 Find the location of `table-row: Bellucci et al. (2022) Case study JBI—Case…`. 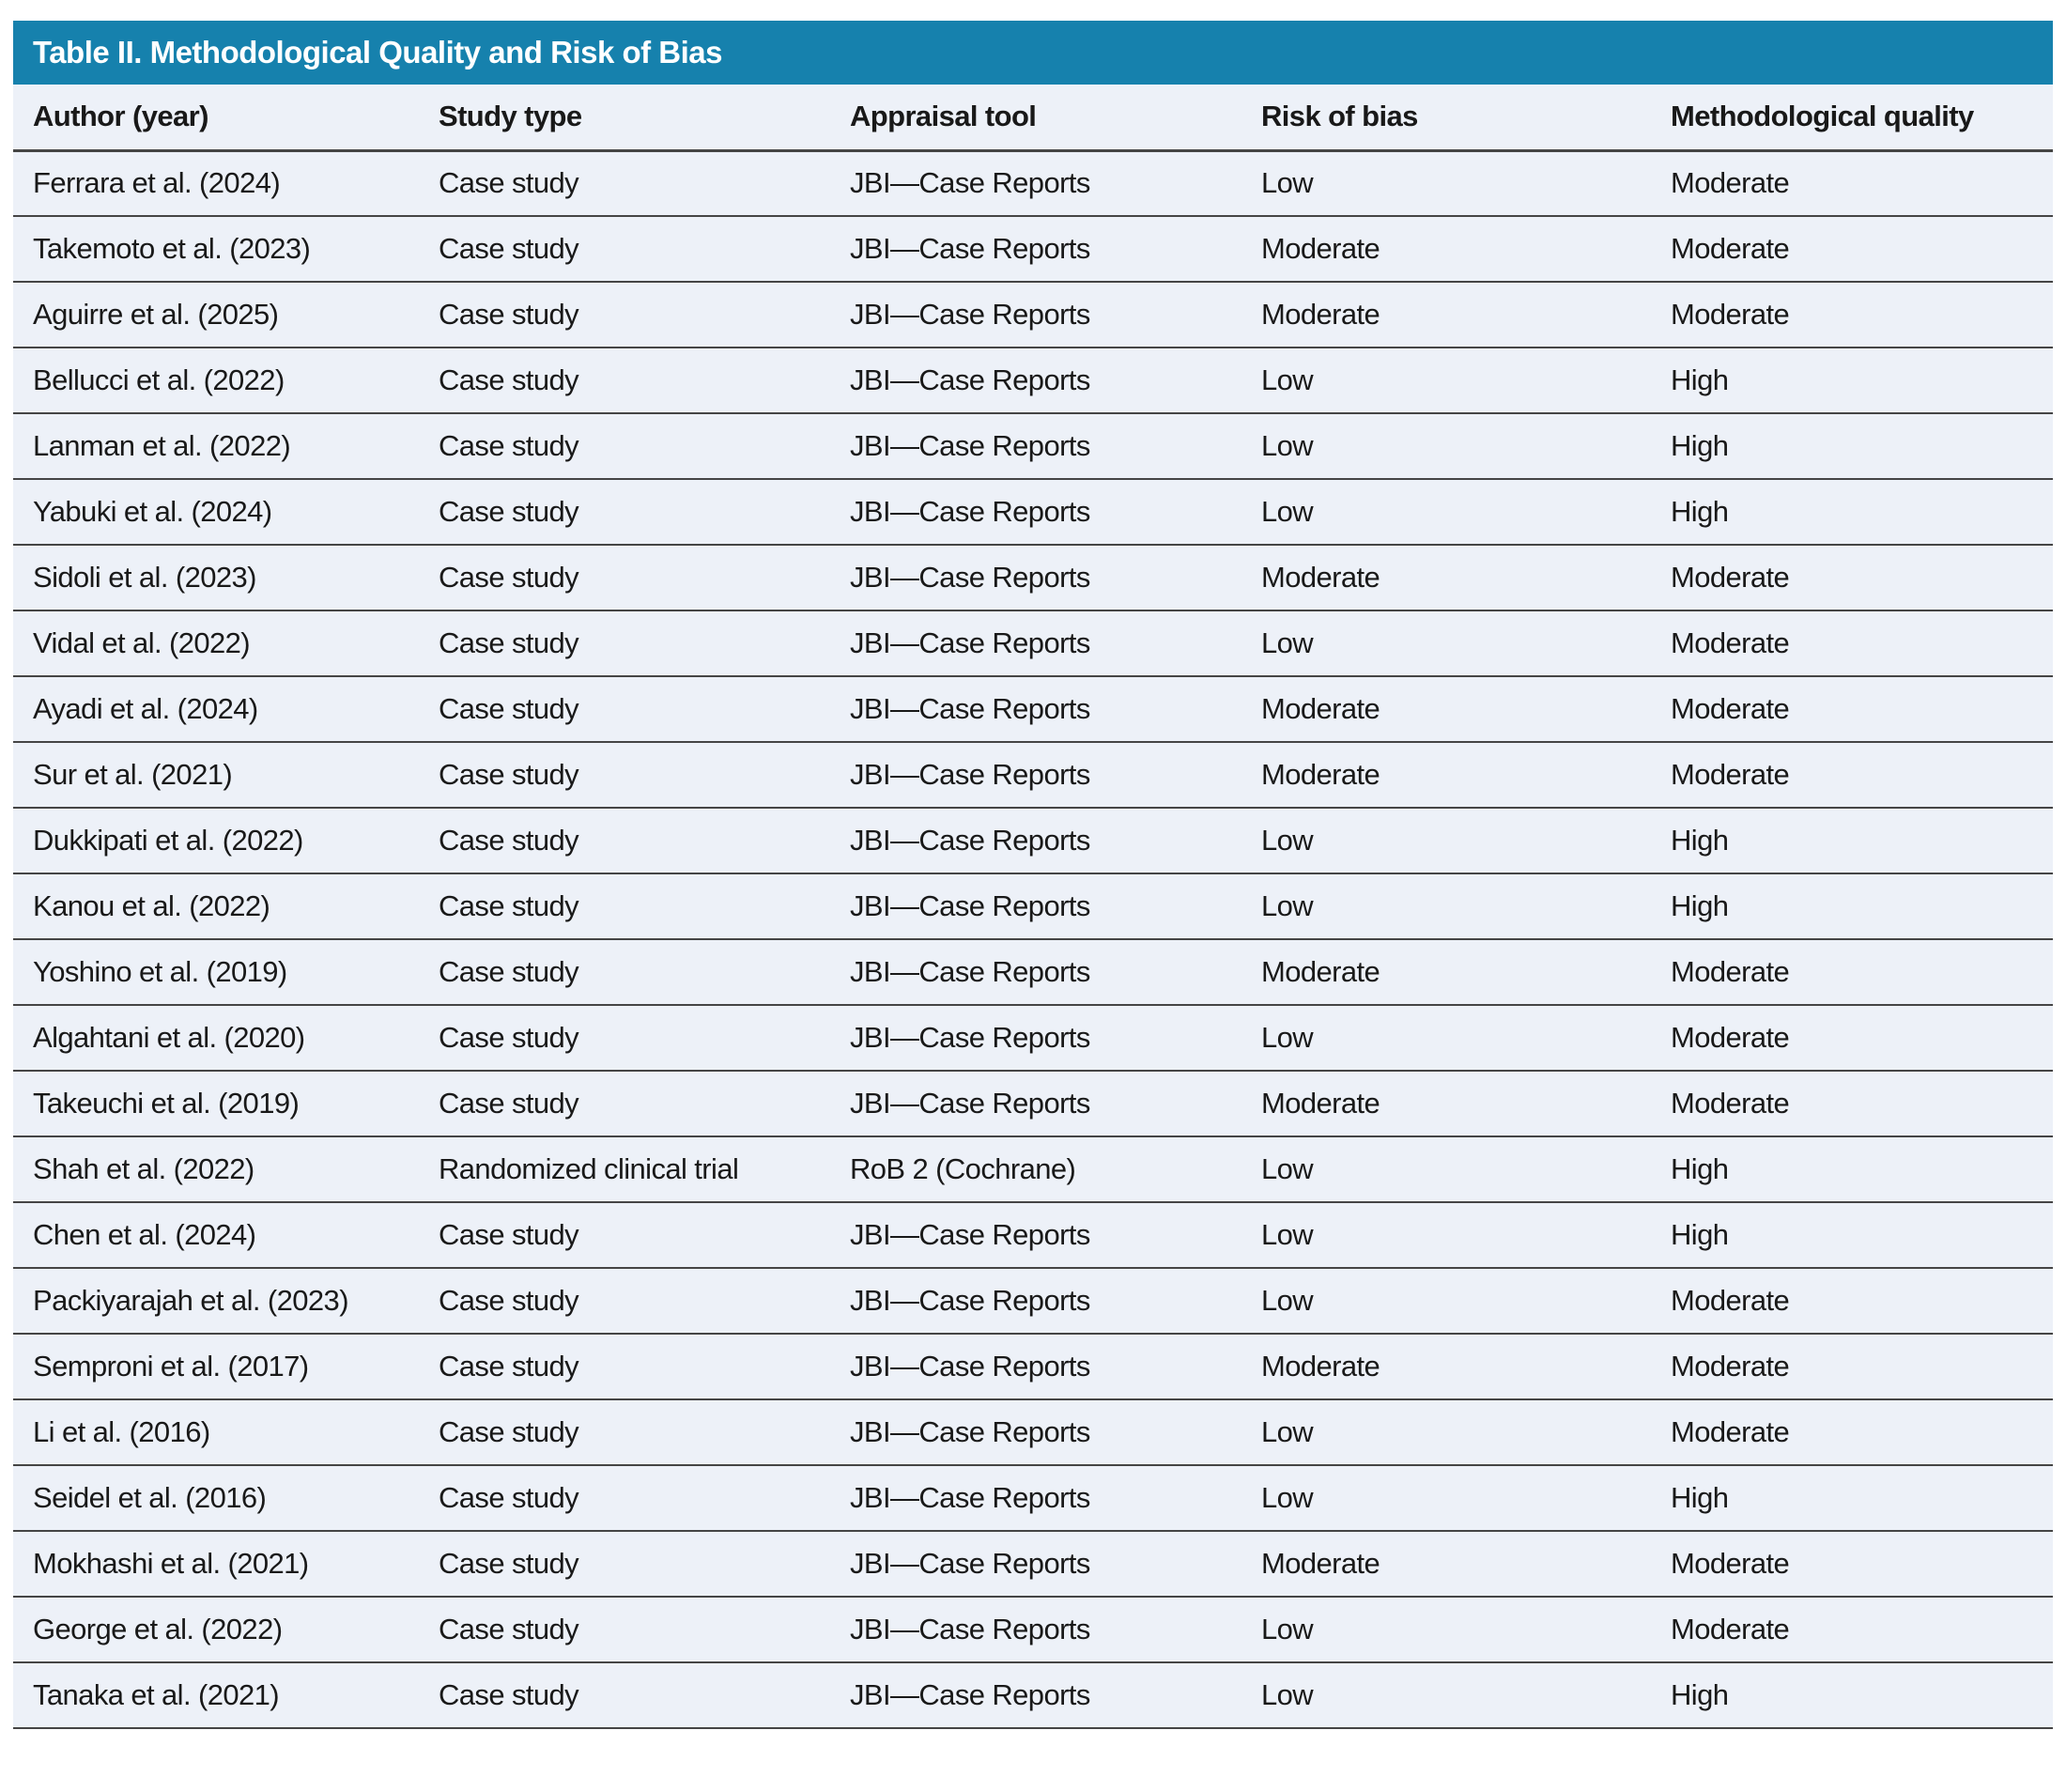

table-row: Bellucci et al. (2022) Case study JBI—Case… is located at coordinates (1033, 381).